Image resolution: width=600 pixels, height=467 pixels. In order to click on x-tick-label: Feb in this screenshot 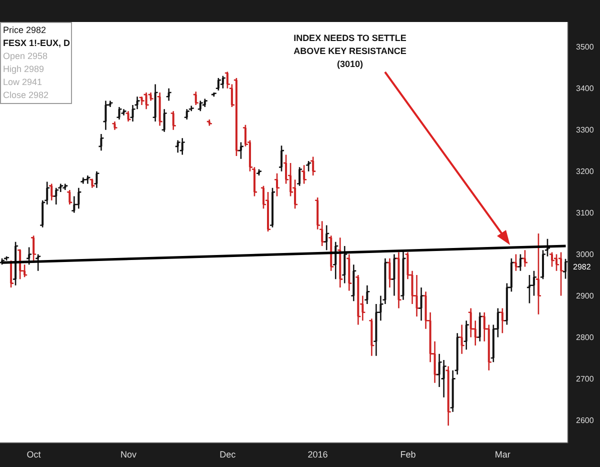, I will do `click(408, 454)`.